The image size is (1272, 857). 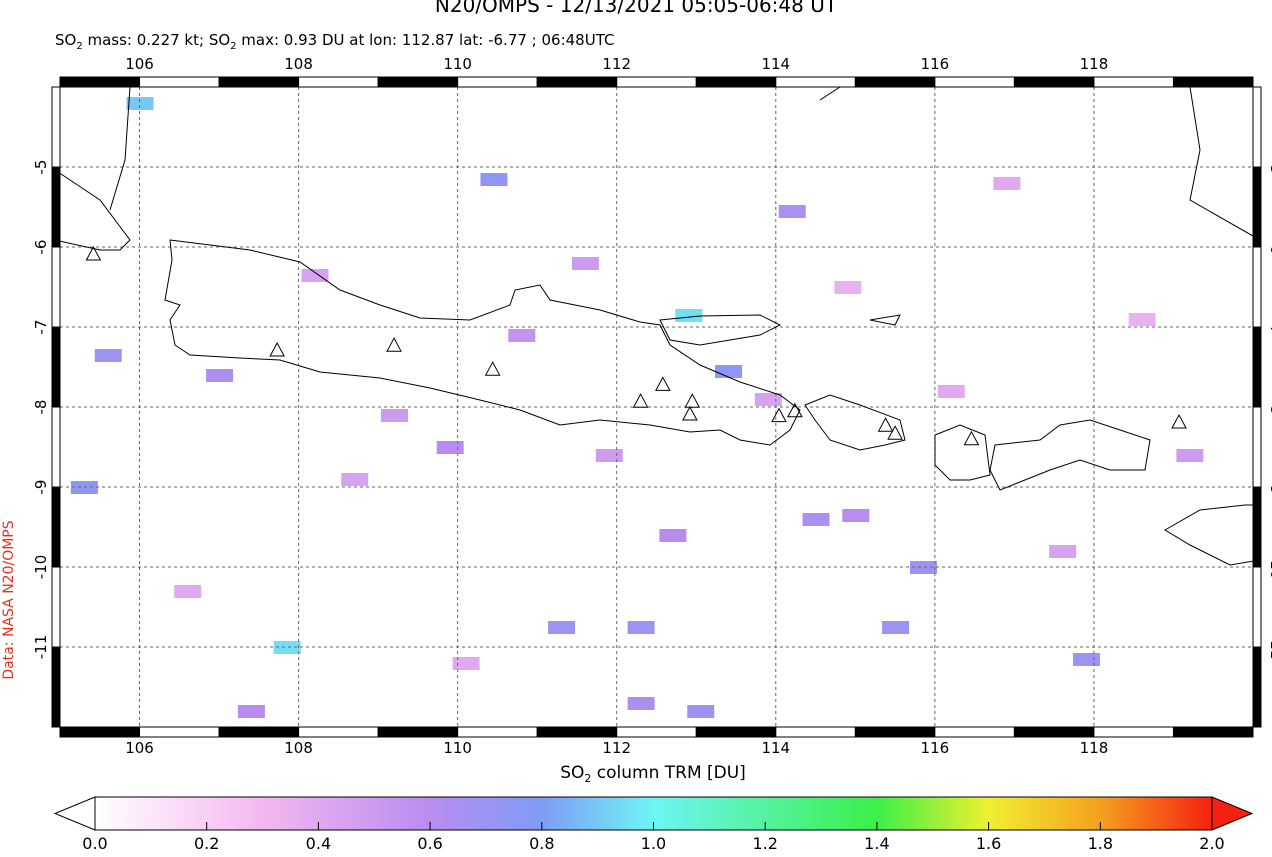 What do you see at coordinates (935, 748) in the screenshot?
I see `x-tick-label: 116` at bounding box center [935, 748].